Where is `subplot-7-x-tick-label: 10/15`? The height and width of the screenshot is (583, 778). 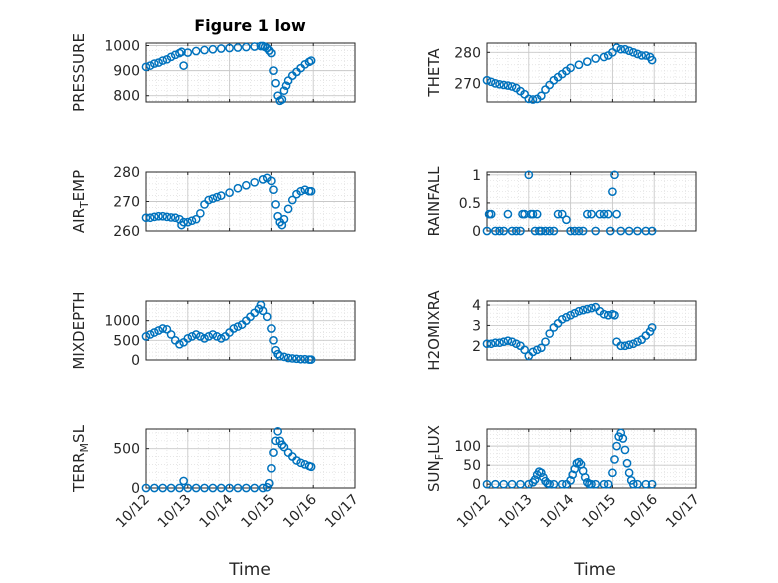 subplot-7-x-tick-label: 10/15 is located at coordinates (258, 512).